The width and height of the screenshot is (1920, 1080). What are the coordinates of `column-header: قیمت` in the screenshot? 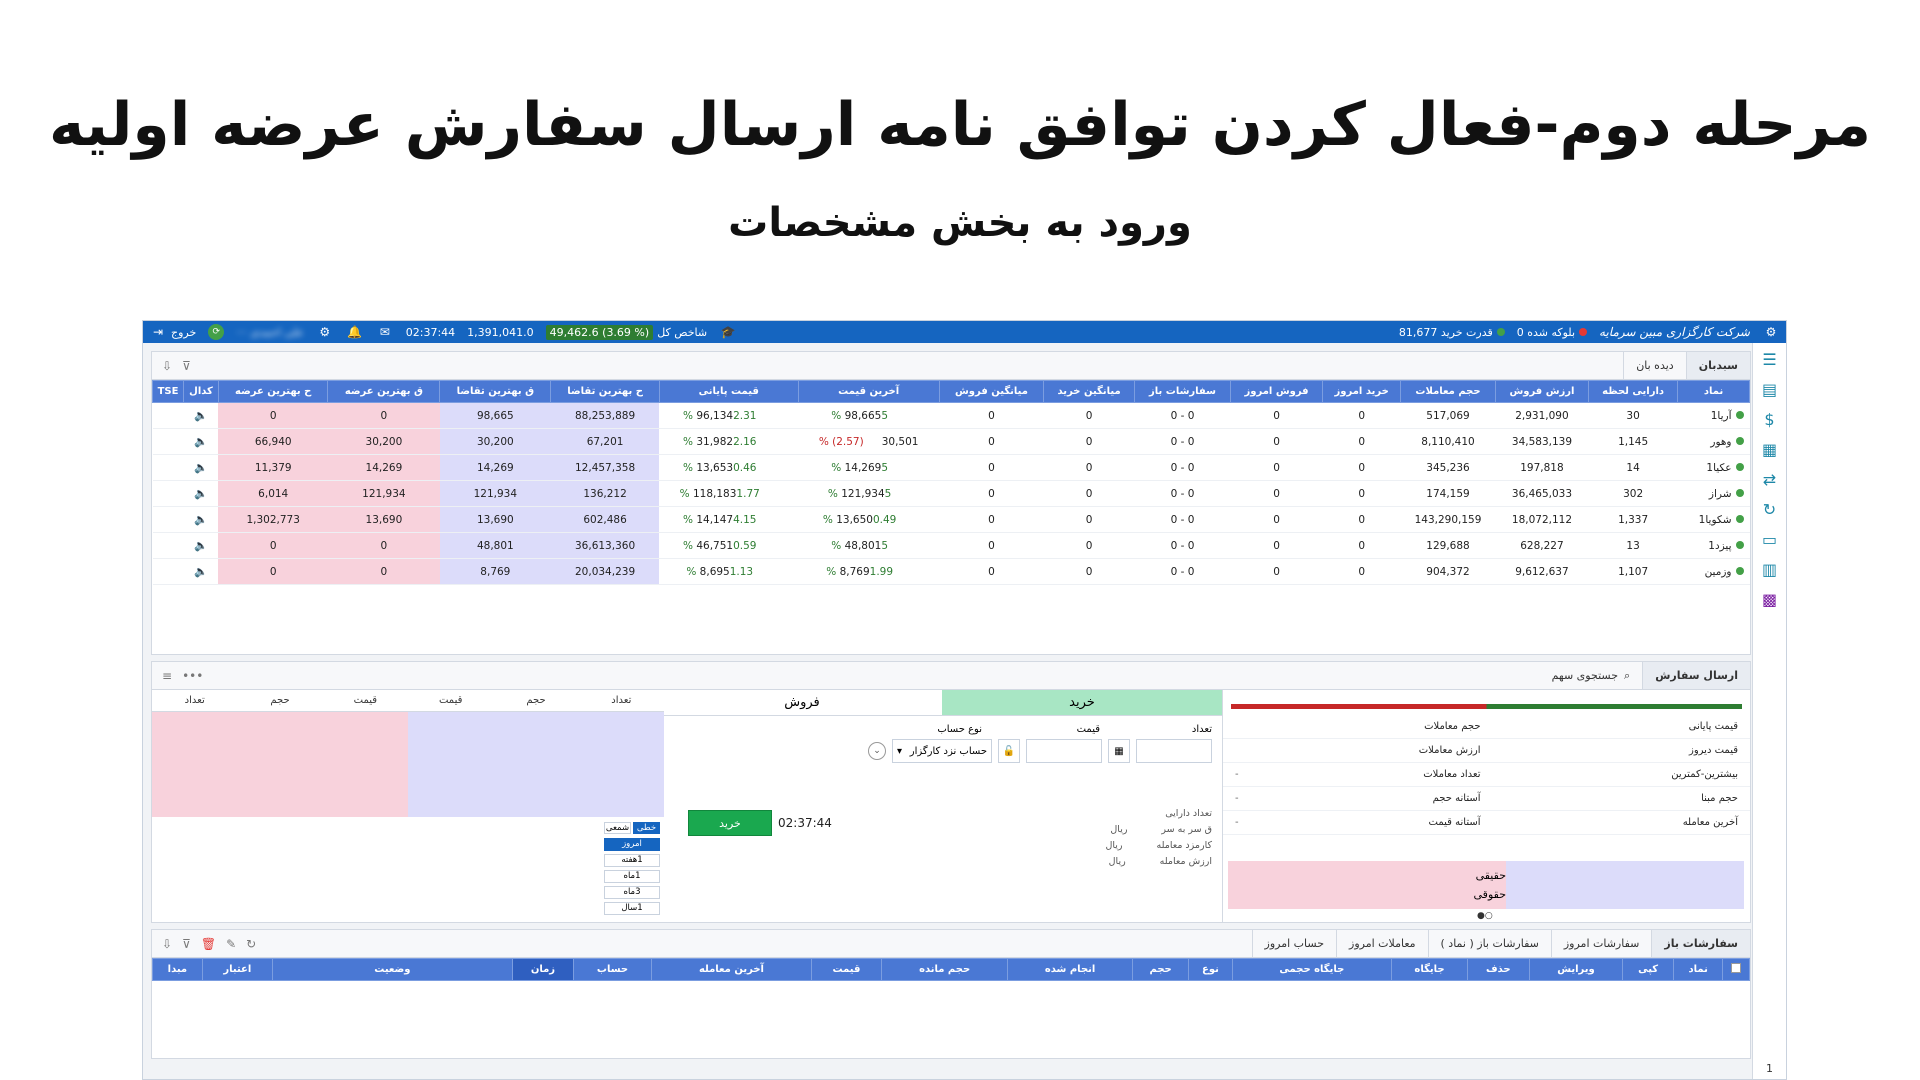 It's located at (846, 969).